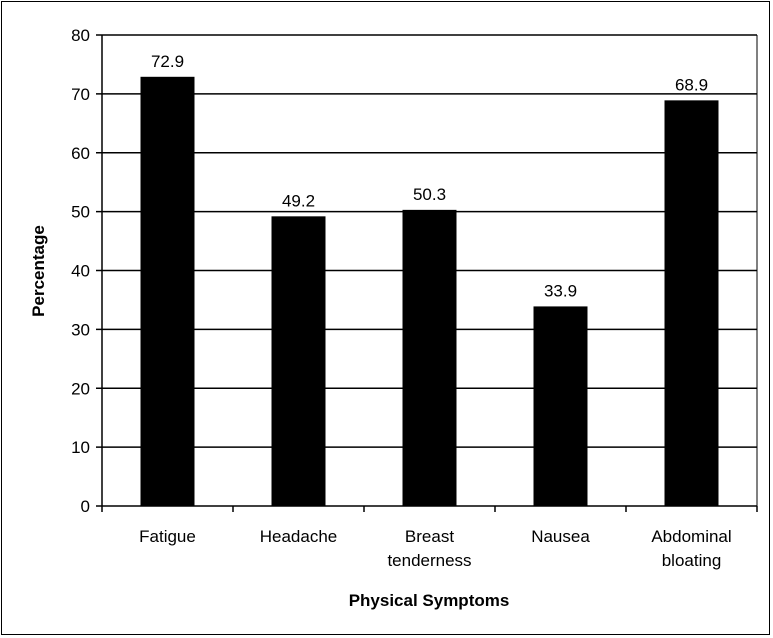  I want to click on x-tick-label: Breast, so click(429, 536).